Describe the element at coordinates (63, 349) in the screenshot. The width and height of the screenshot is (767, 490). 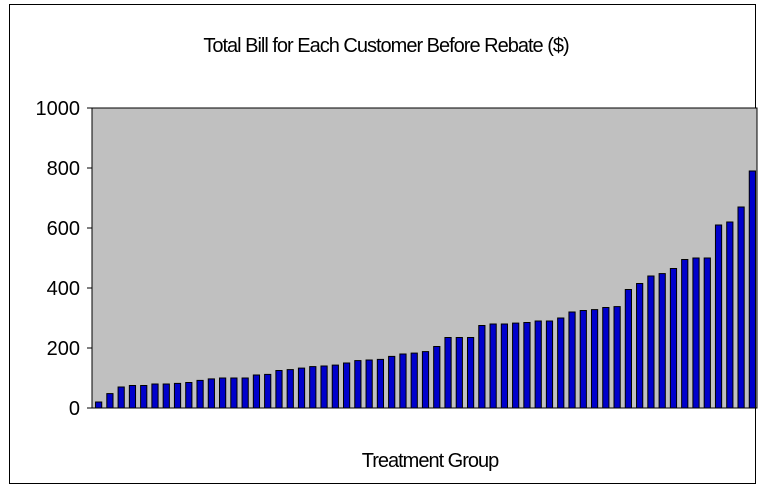
I see `y-tick-label: 200` at that location.